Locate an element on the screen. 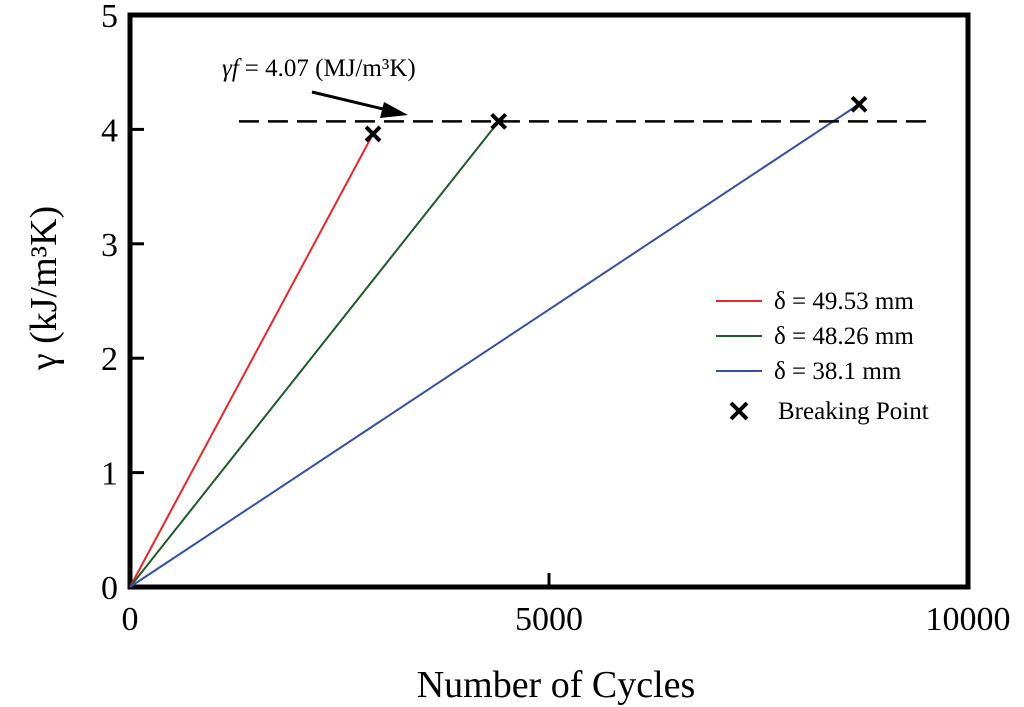 This screenshot has height=707, width=1024. legend-label-2: δ = 48.26 mm is located at coordinates (844, 336).